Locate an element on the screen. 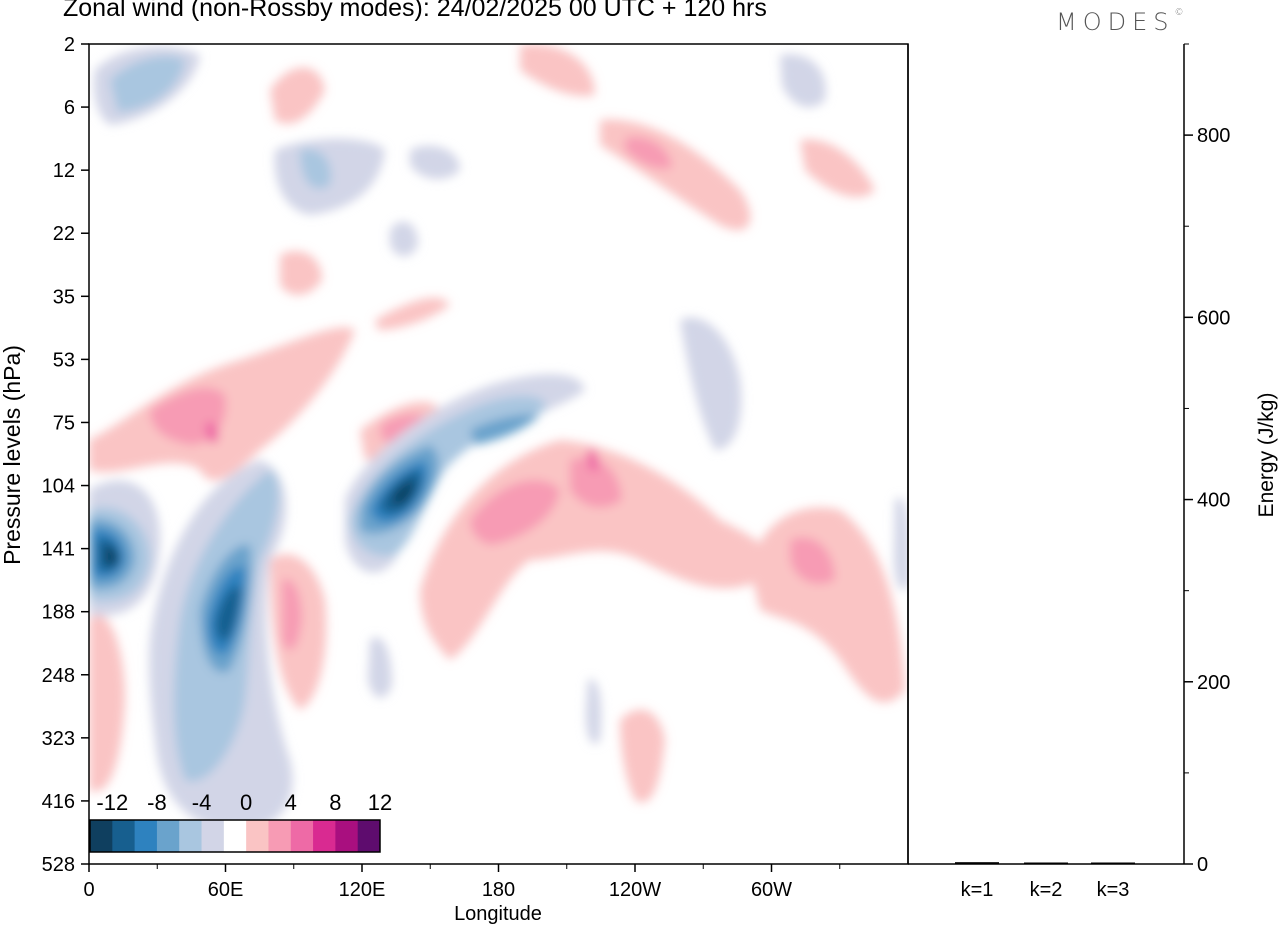 The width and height of the screenshot is (1280, 930). colorbar-frame is located at coordinates (235, 836).